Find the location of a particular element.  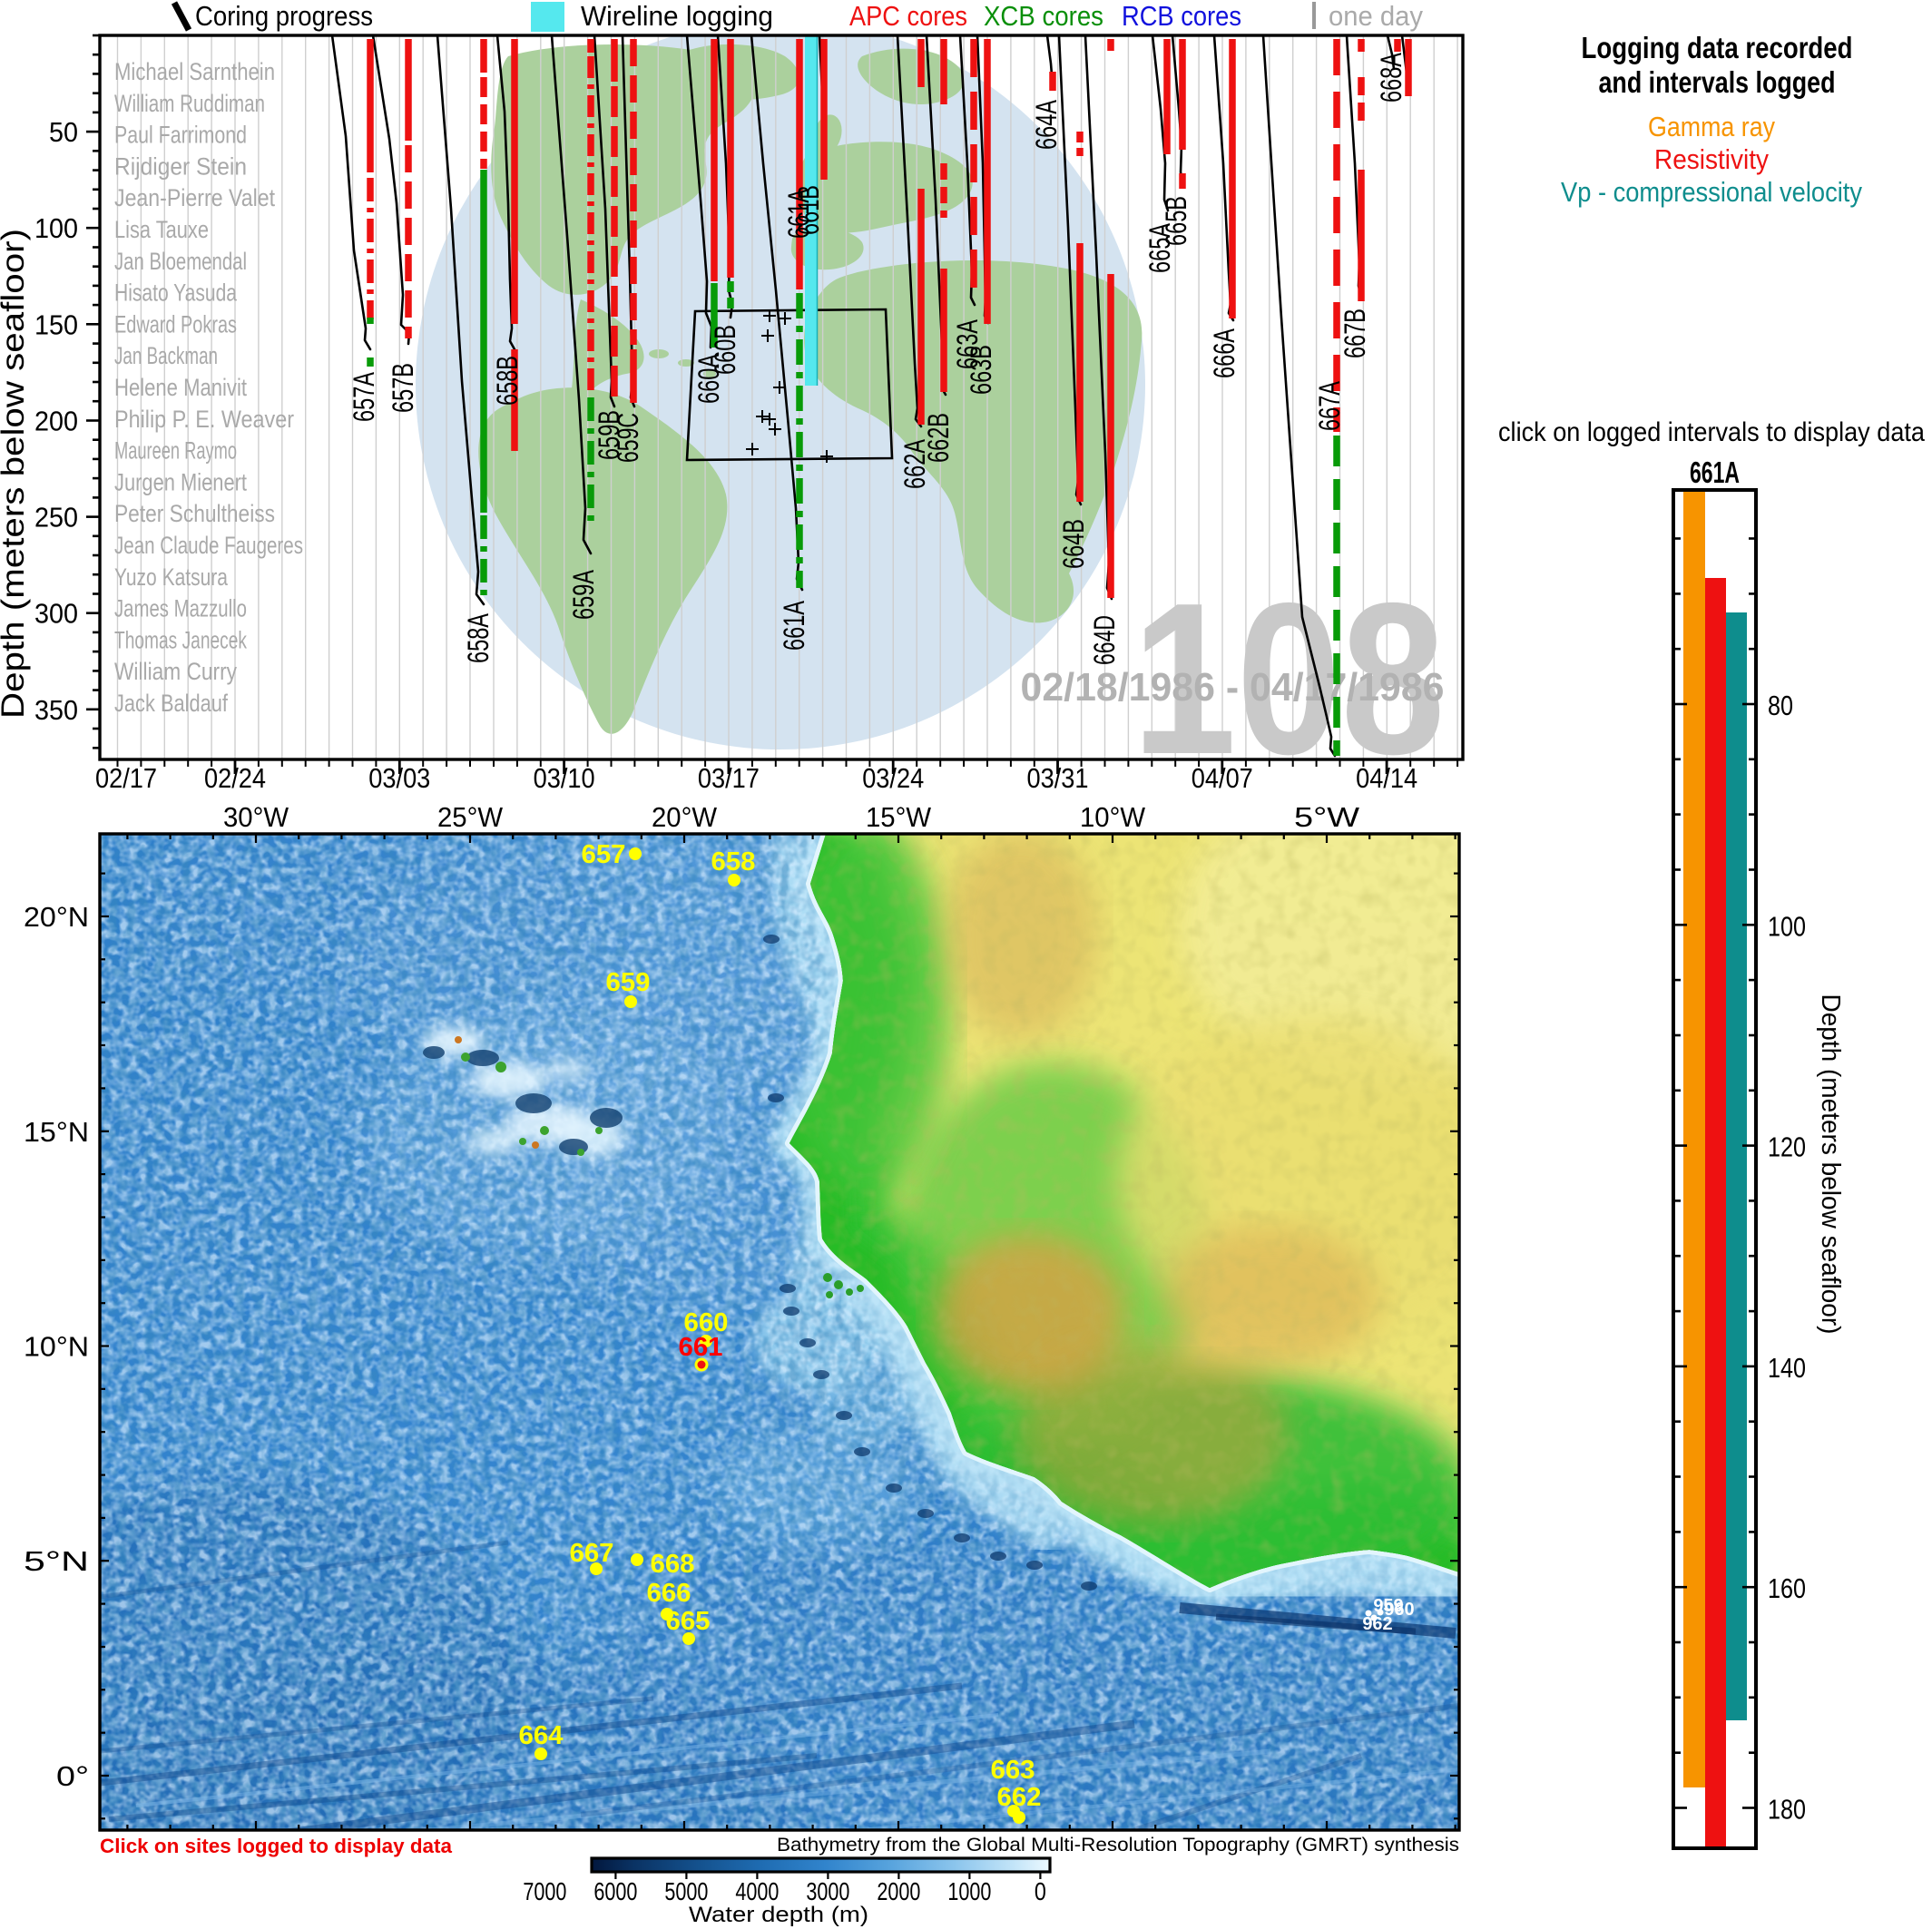

svg-text: 300 is located at coordinates (56, 614).